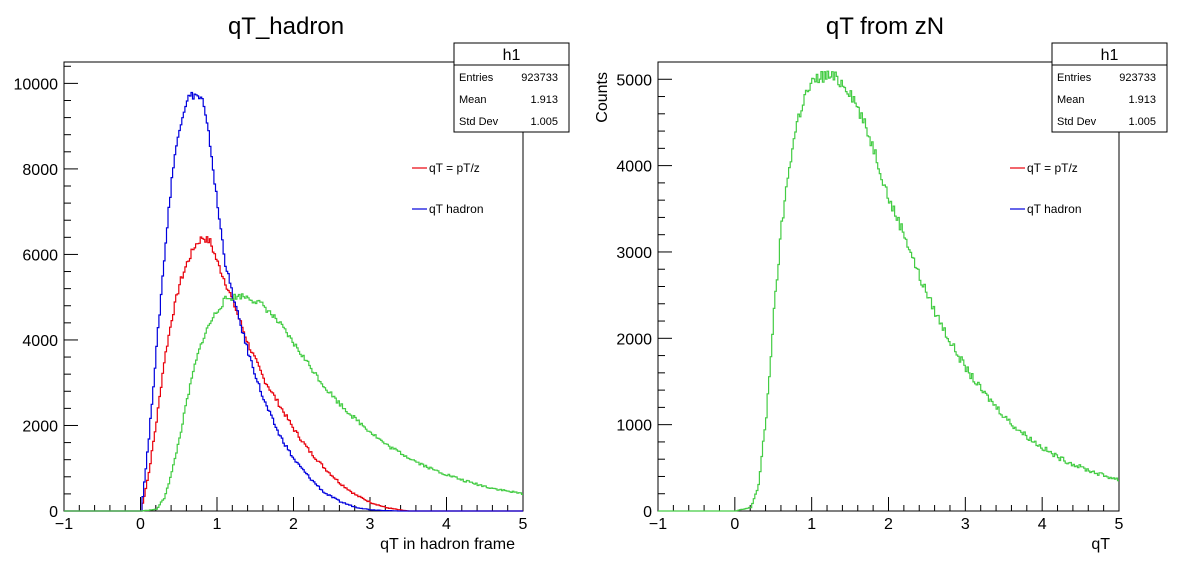  Describe the element at coordinates (602, 97) in the screenshot. I see `y-axis-label: Counts` at that location.